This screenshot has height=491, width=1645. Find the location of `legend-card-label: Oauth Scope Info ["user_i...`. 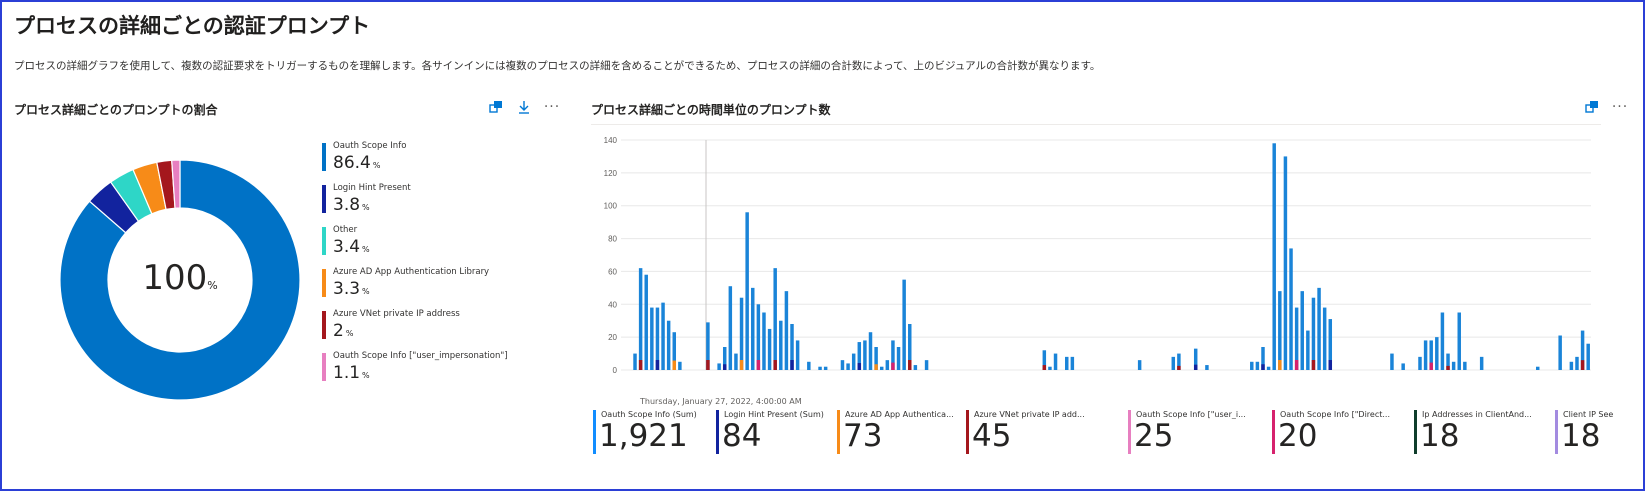

legend-card-label: Oauth Scope Info ["user_i... is located at coordinates (1191, 414).